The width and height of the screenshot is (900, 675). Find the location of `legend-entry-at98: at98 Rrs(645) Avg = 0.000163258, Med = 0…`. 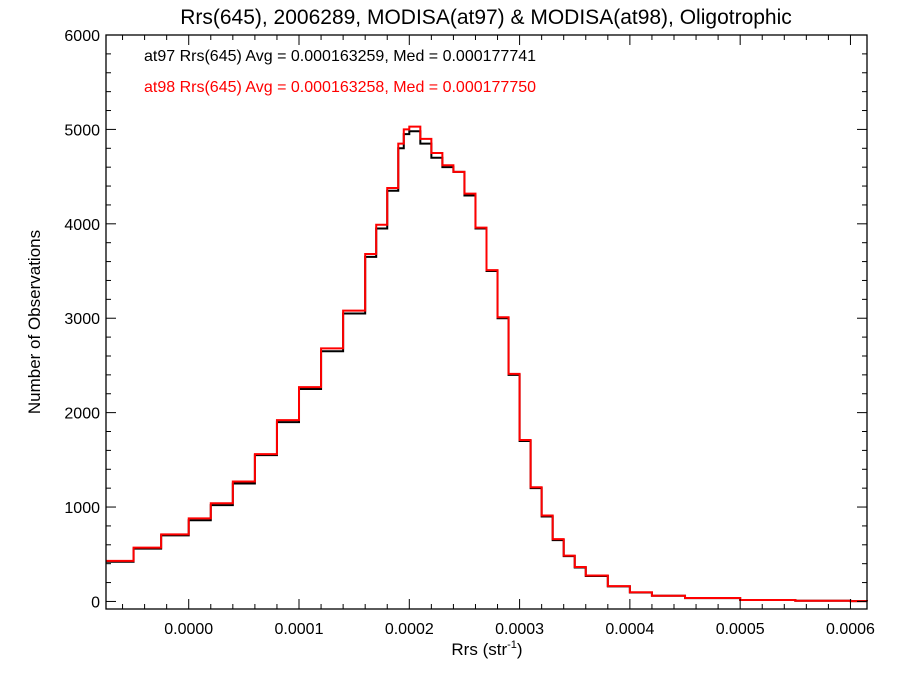

legend-entry-at98: at98 Rrs(645) Avg = 0.000163258, Med = 0… is located at coordinates (340, 87).